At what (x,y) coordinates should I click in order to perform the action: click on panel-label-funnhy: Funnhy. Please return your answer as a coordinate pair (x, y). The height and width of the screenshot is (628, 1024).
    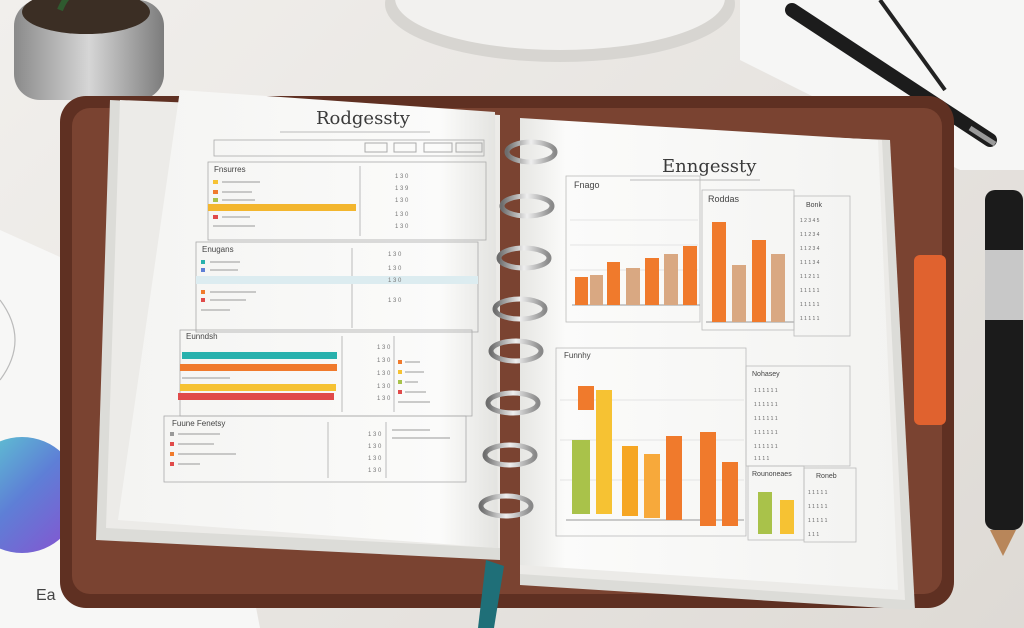
    Looking at the image, I should click on (577, 355).